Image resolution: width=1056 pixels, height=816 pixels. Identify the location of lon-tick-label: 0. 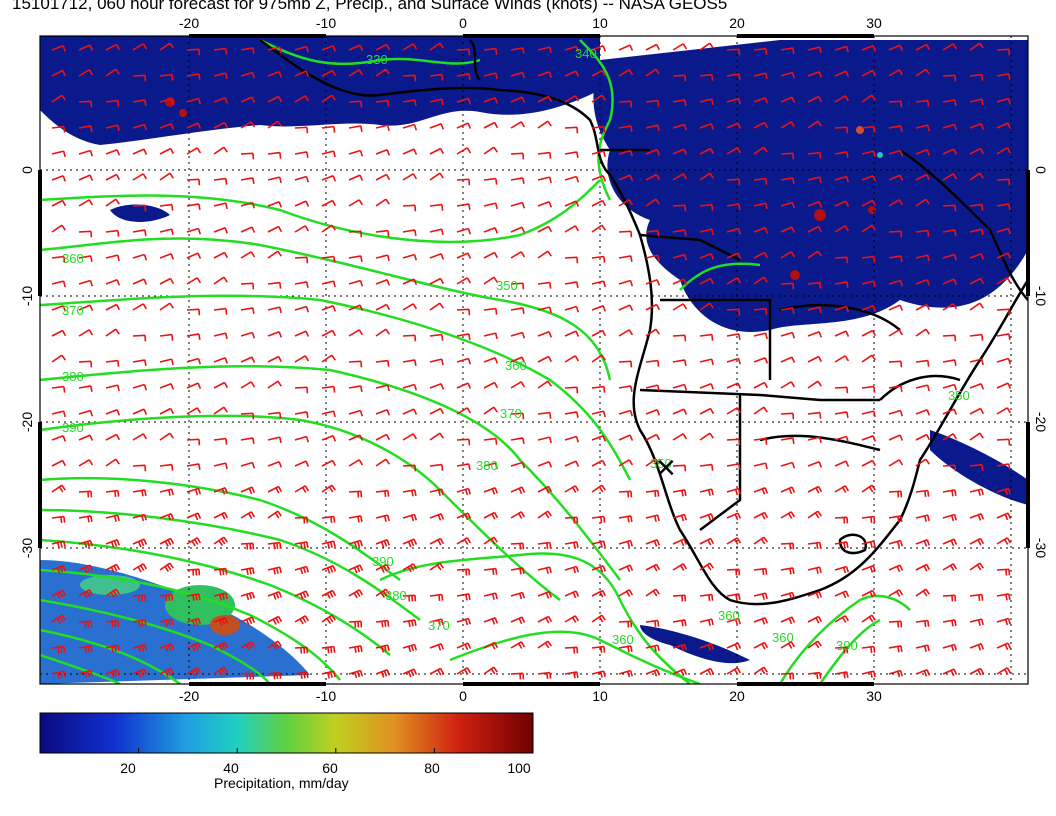
(463, 23).